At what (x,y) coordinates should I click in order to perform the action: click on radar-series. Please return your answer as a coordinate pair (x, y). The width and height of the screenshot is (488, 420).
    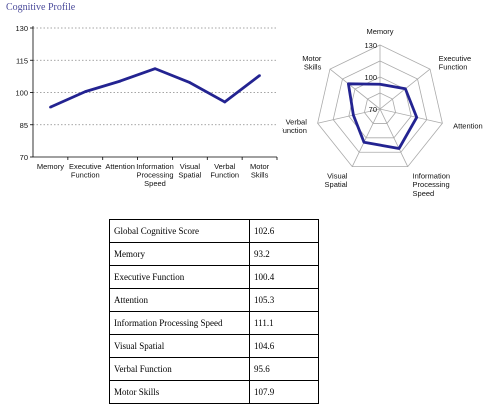
    Looking at the image, I should click on (382, 116).